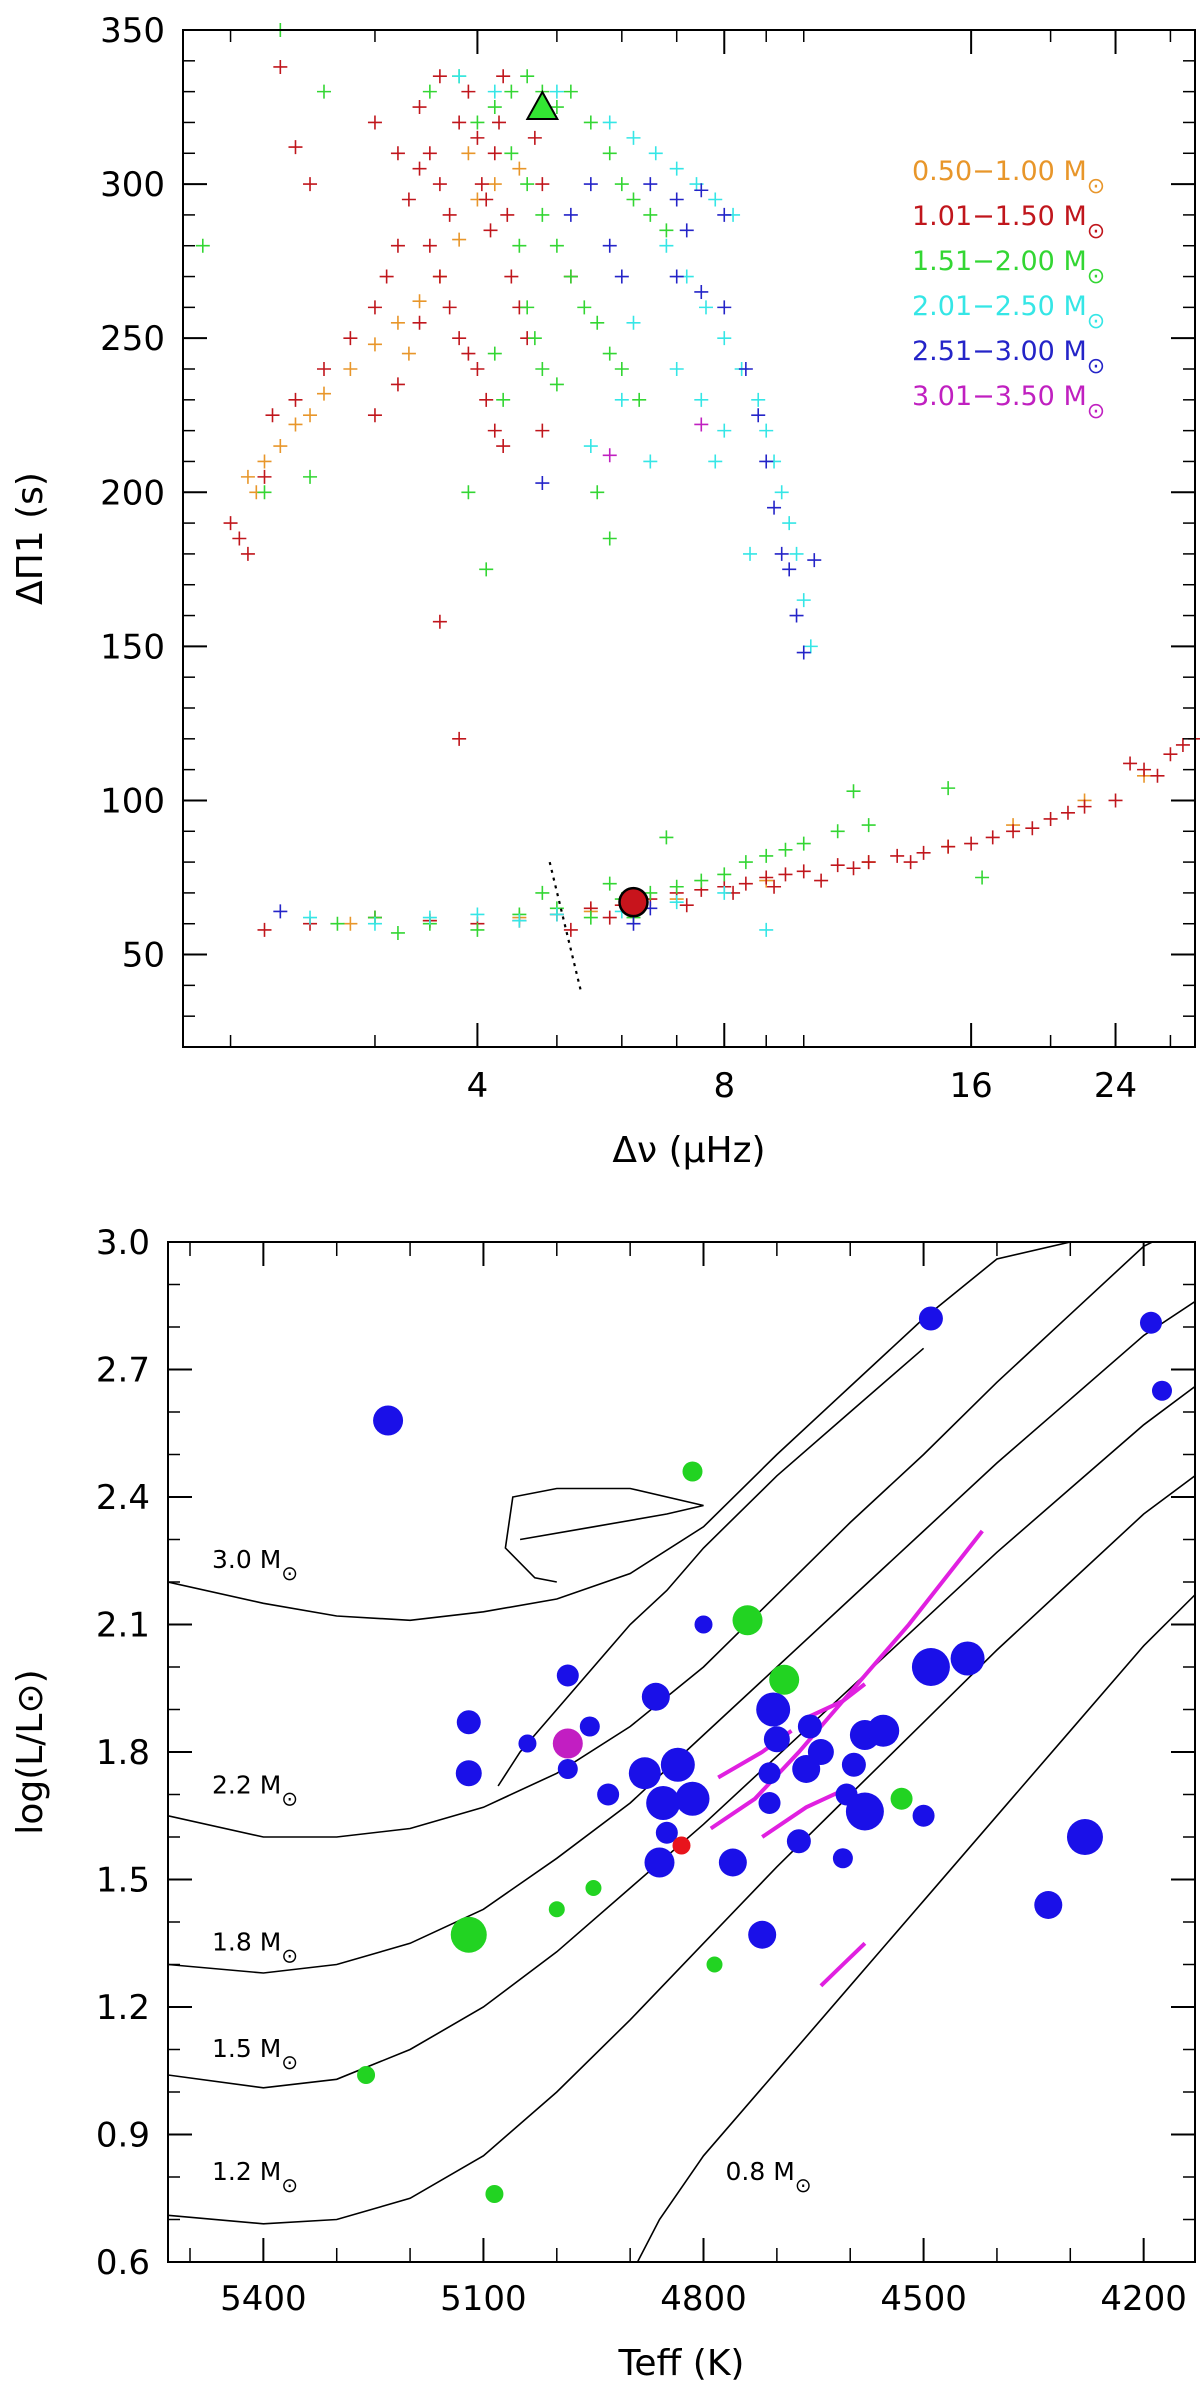 This screenshot has height=2394, width=1200. What do you see at coordinates (724, 1086) in the screenshot?
I see `x-tick-label: 8` at bounding box center [724, 1086].